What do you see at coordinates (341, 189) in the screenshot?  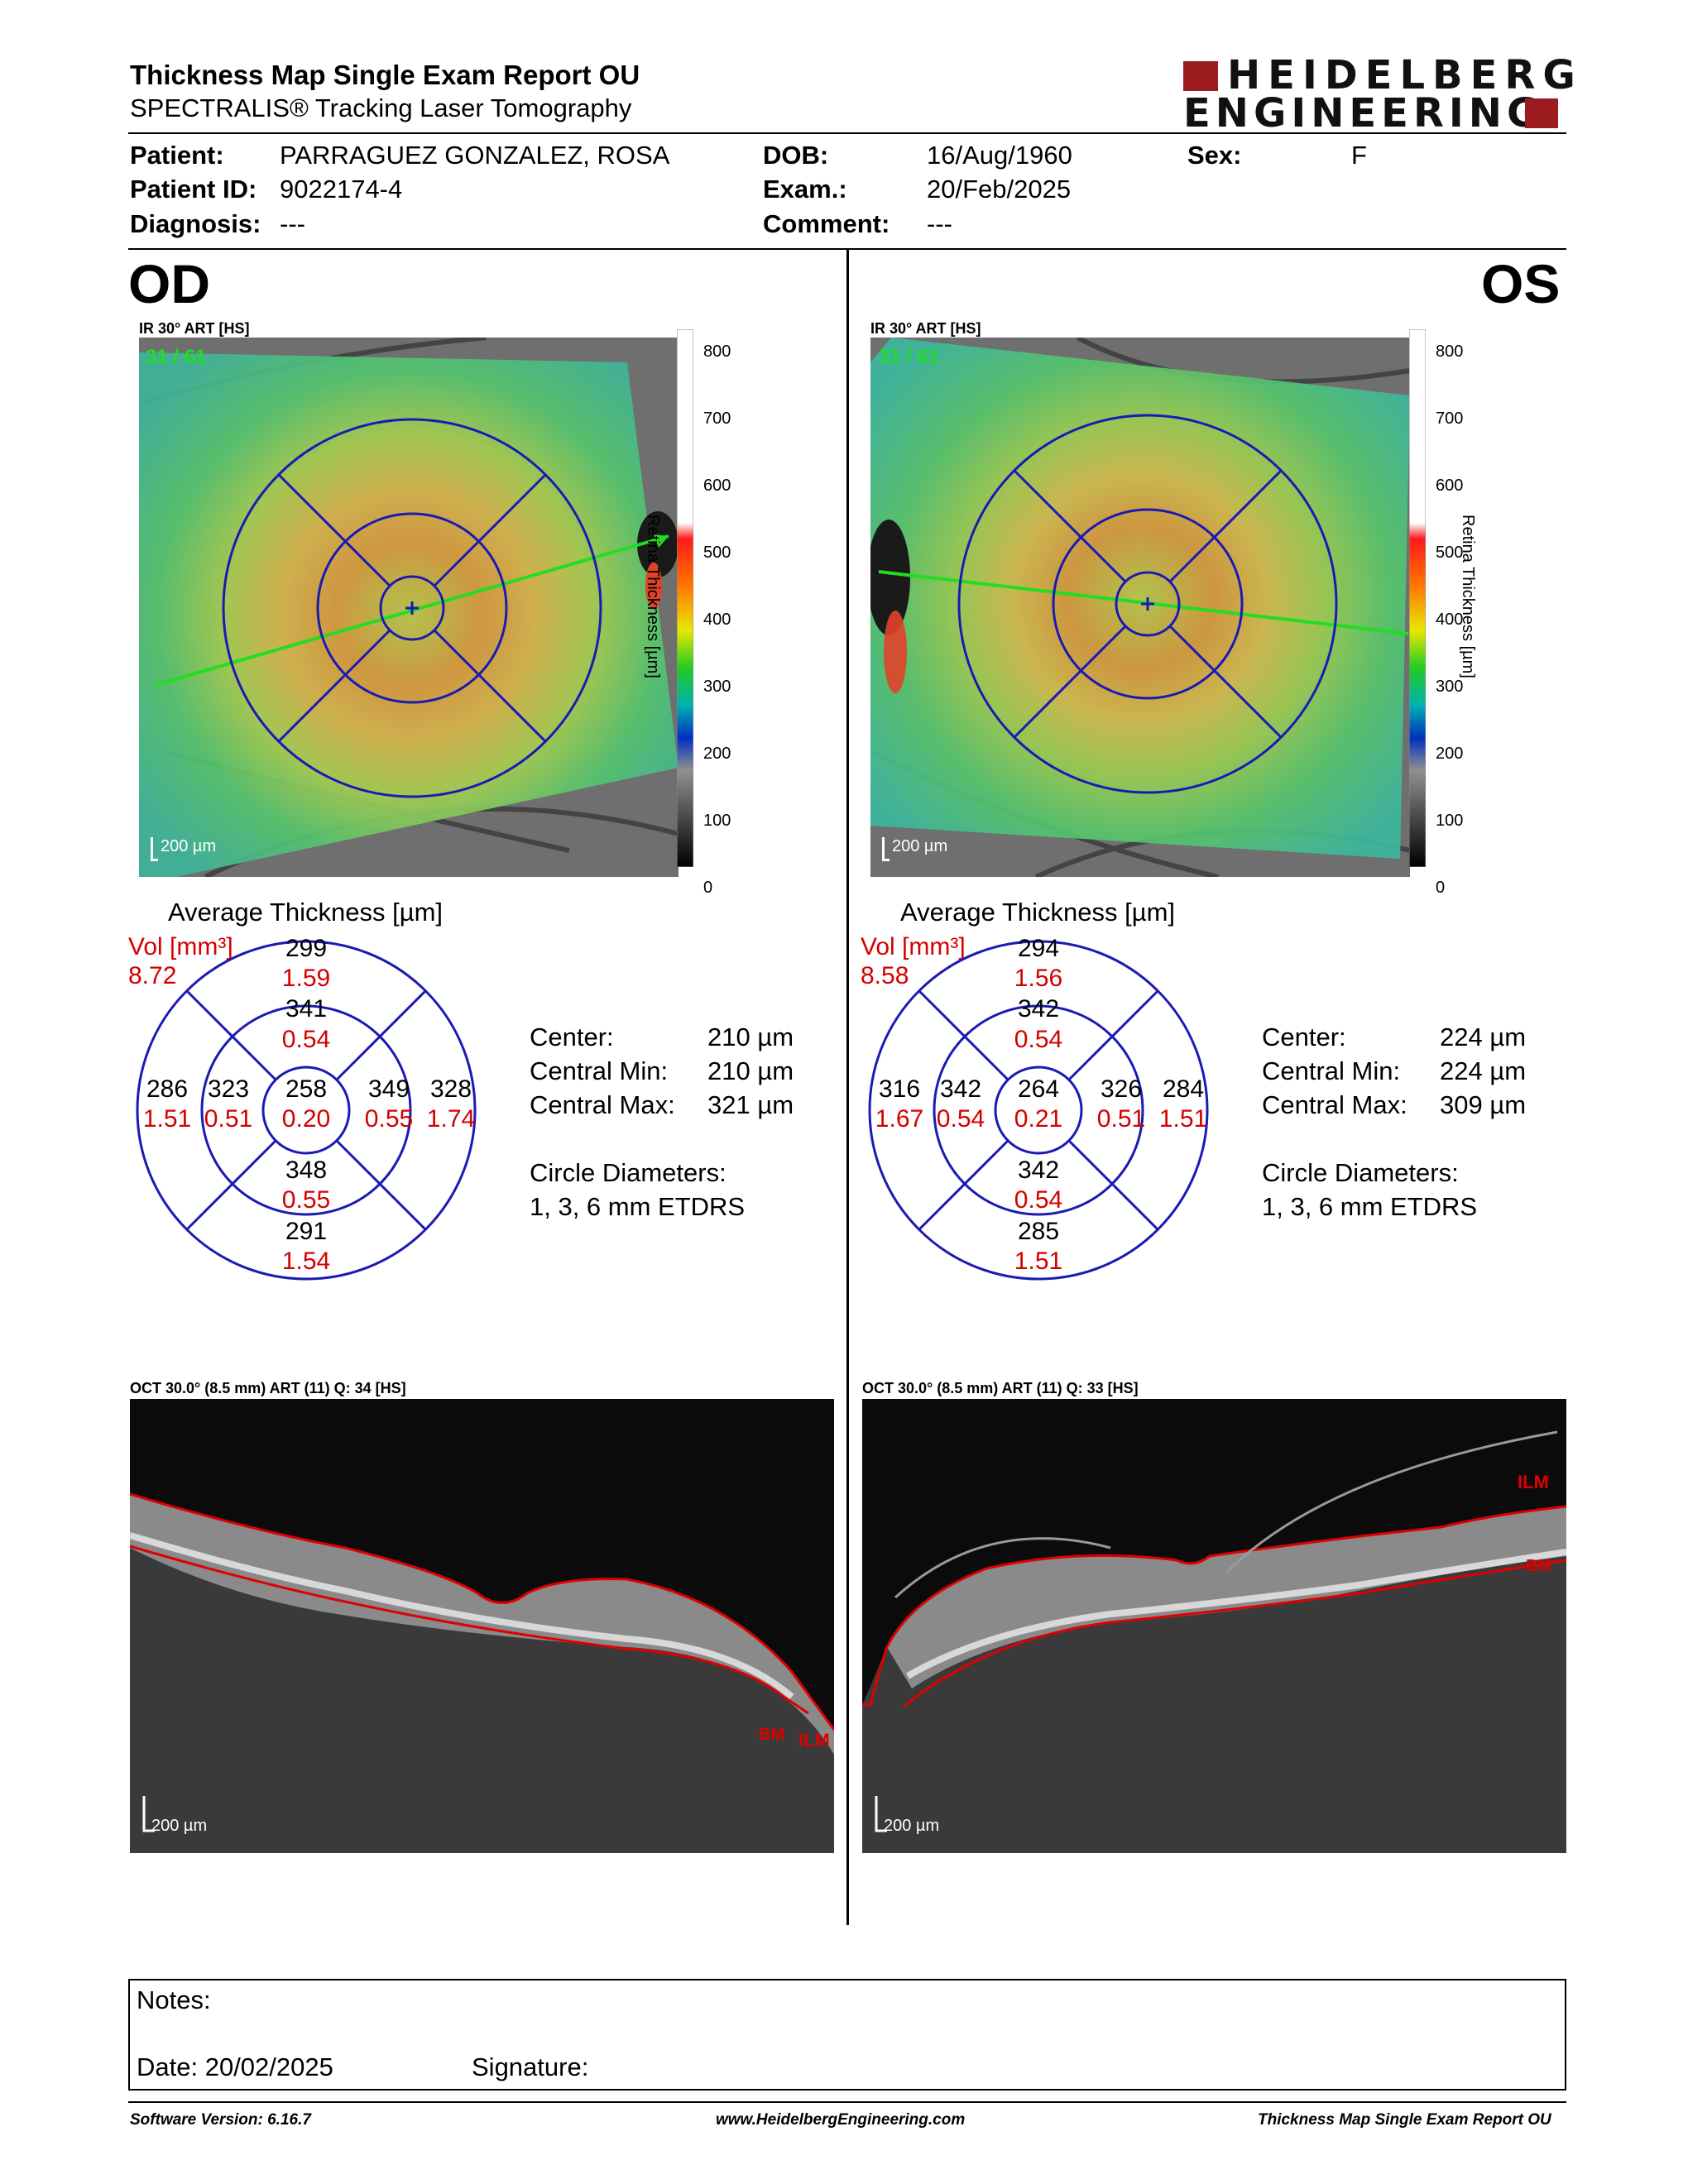 I see `patient-id: 9022174-4` at bounding box center [341, 189].